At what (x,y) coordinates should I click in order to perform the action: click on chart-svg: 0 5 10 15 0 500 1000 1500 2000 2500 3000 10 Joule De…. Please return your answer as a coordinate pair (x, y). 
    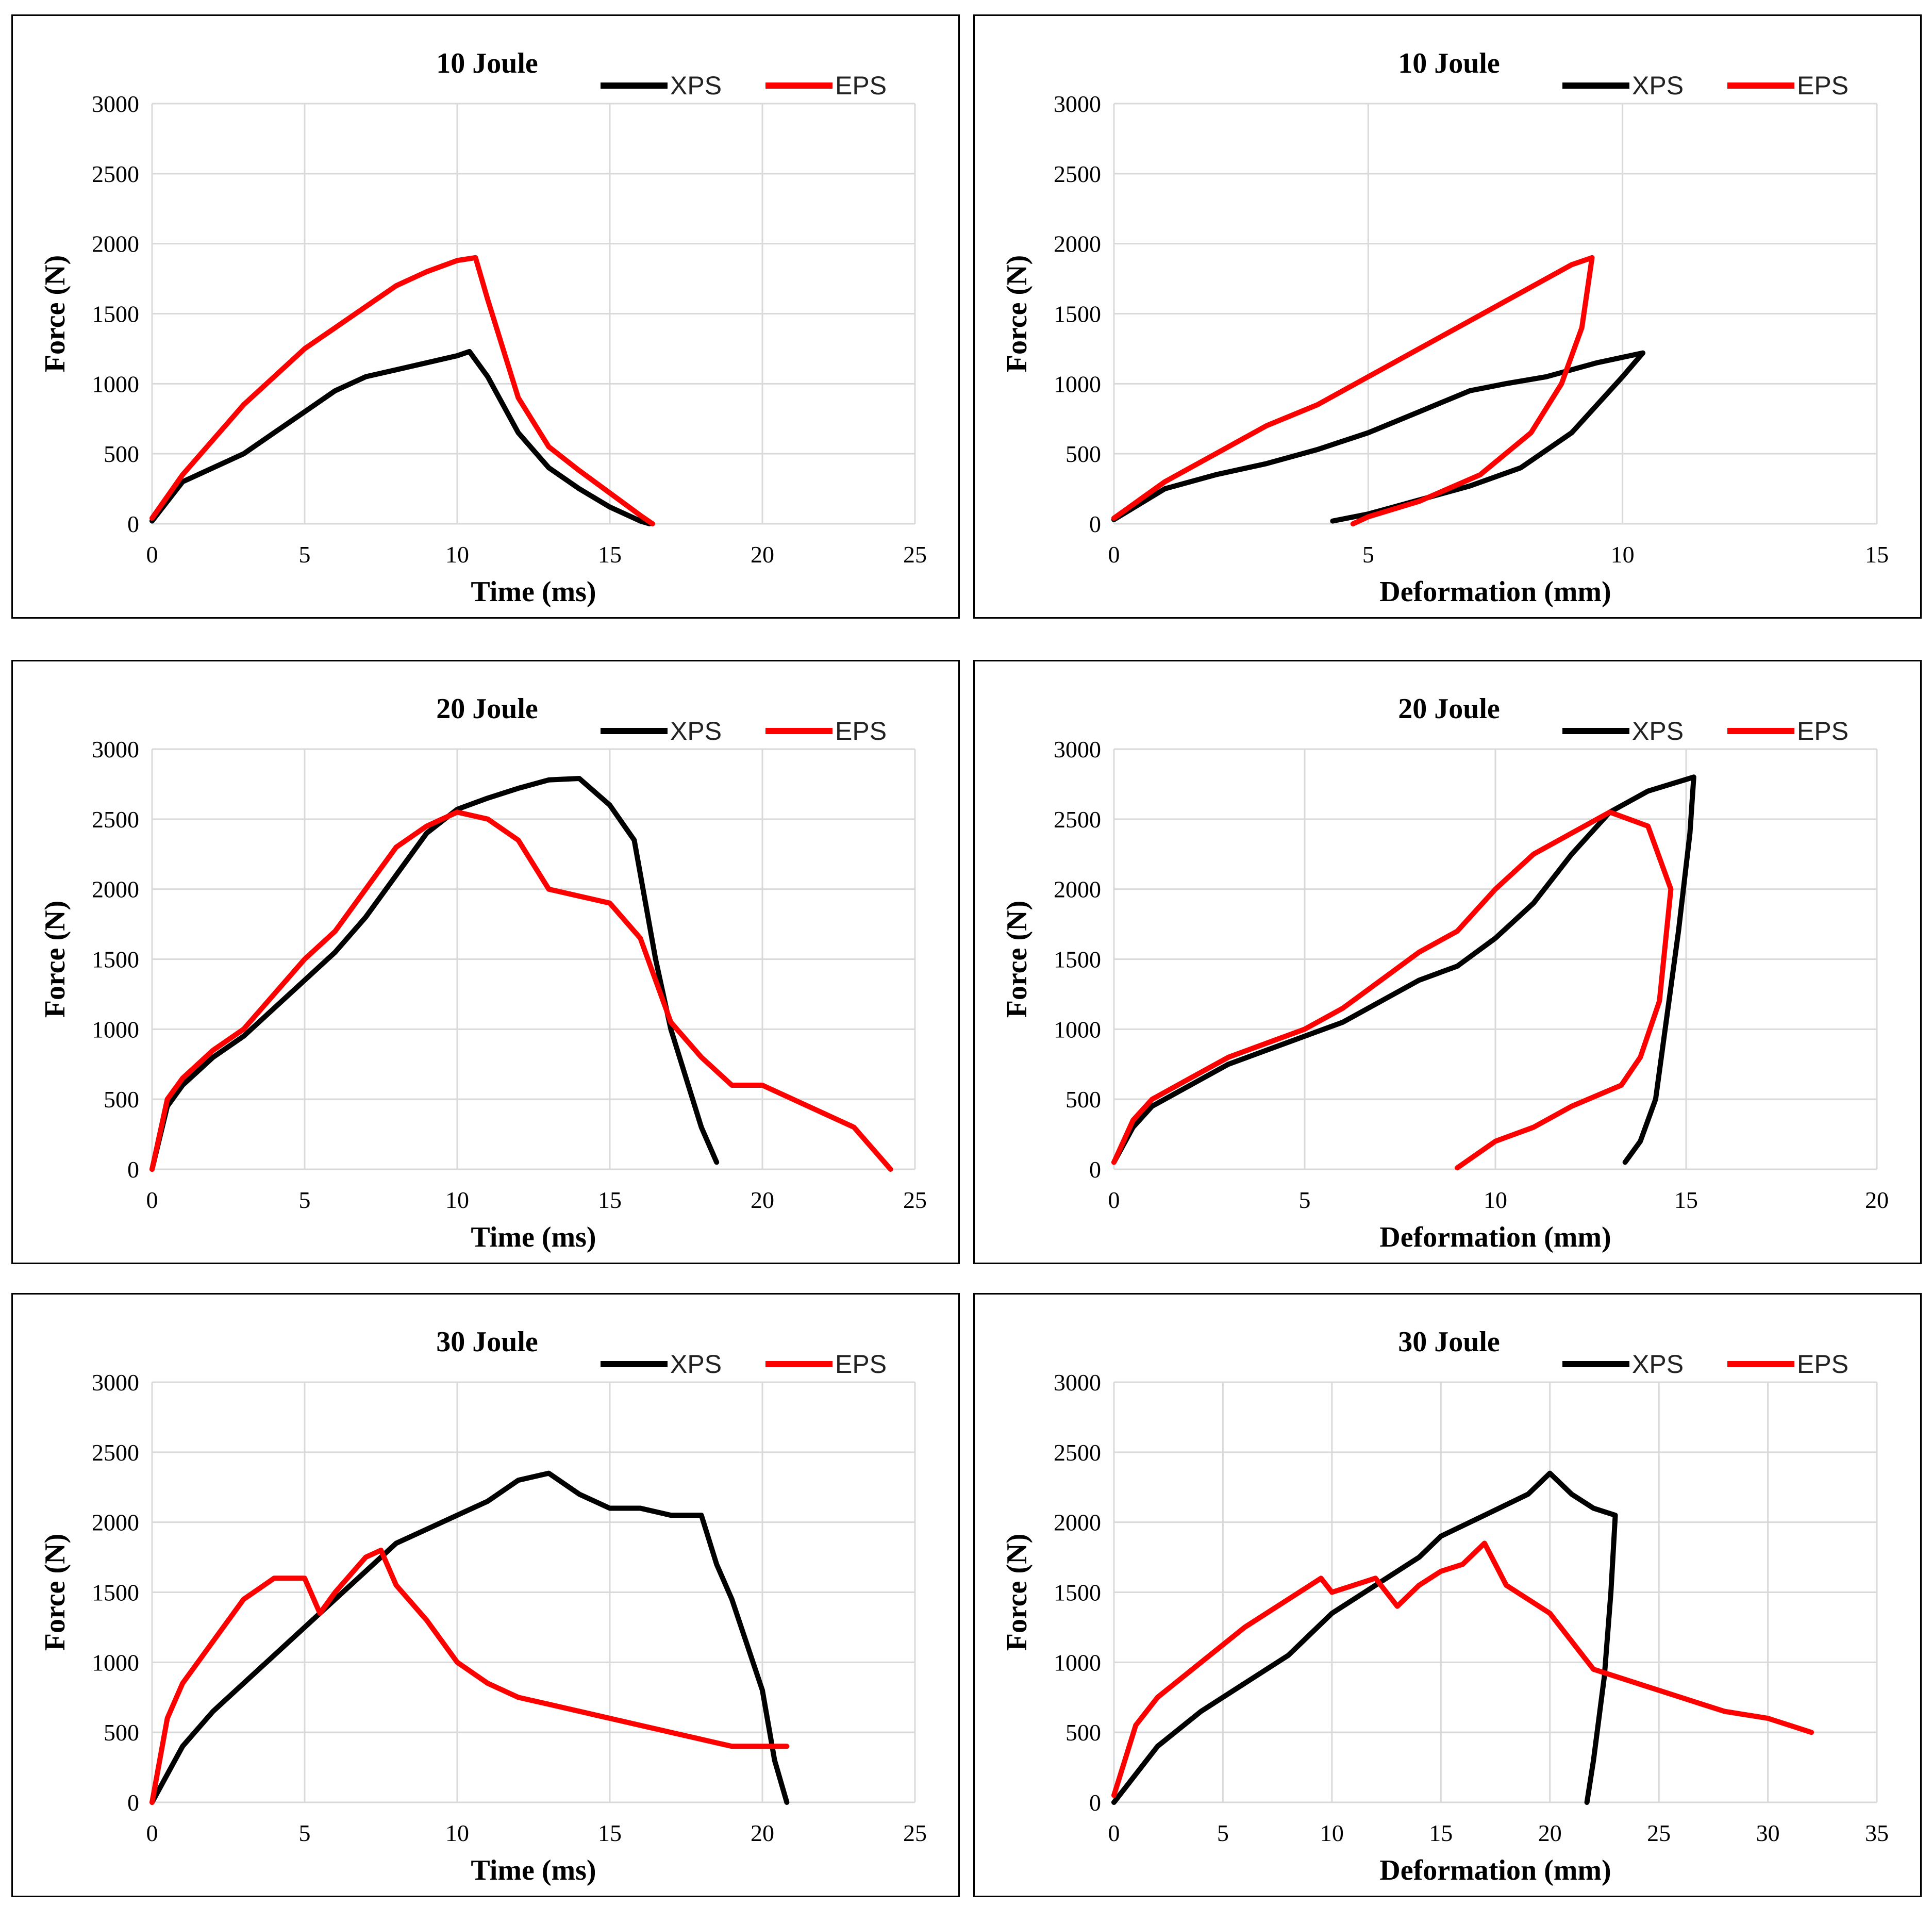
    Looking at the image, I should click on (1445, 327).